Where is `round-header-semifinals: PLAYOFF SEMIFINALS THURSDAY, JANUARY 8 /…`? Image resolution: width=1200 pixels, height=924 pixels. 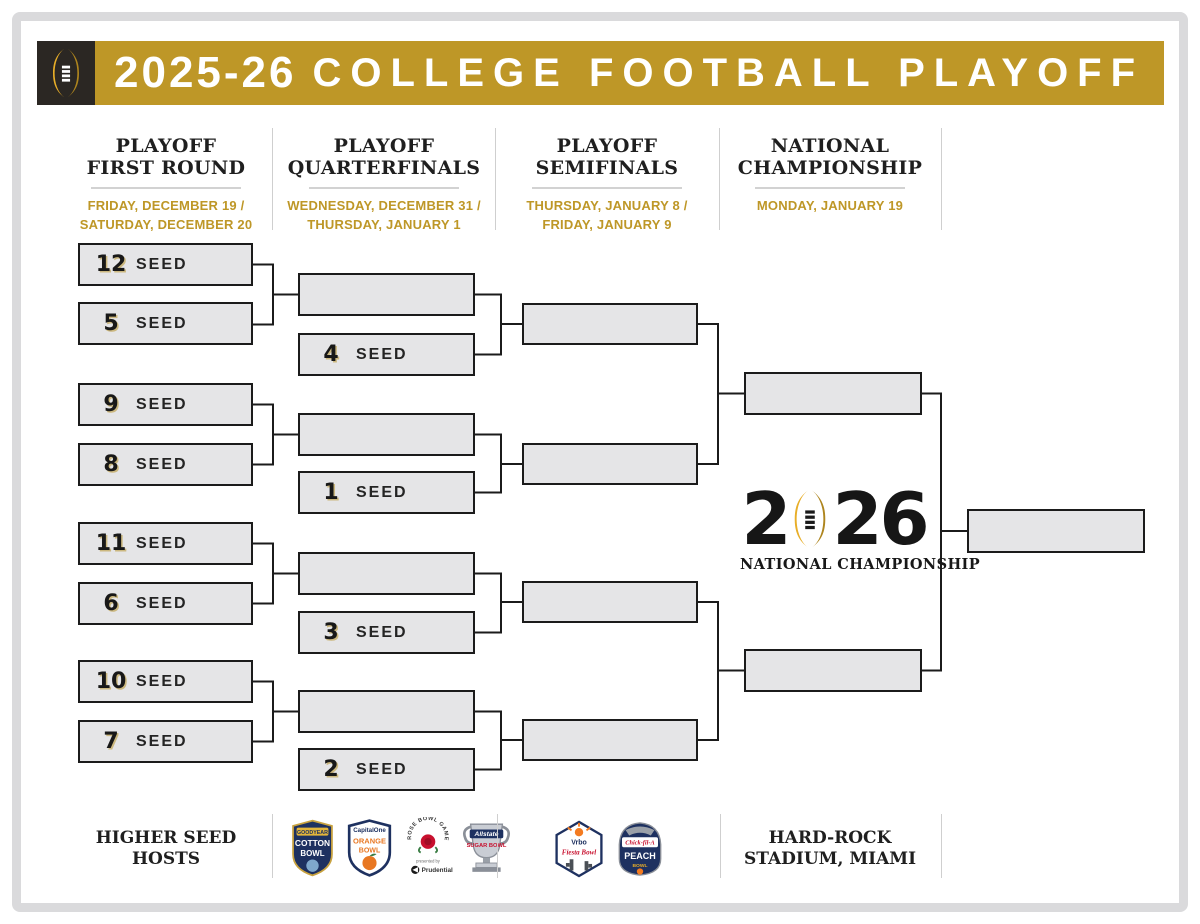 round-header-semifinals: PLAYOFF SEMIFINALS THURSDAY, JANUARY 8 /… is located at coordinates (607, 184).